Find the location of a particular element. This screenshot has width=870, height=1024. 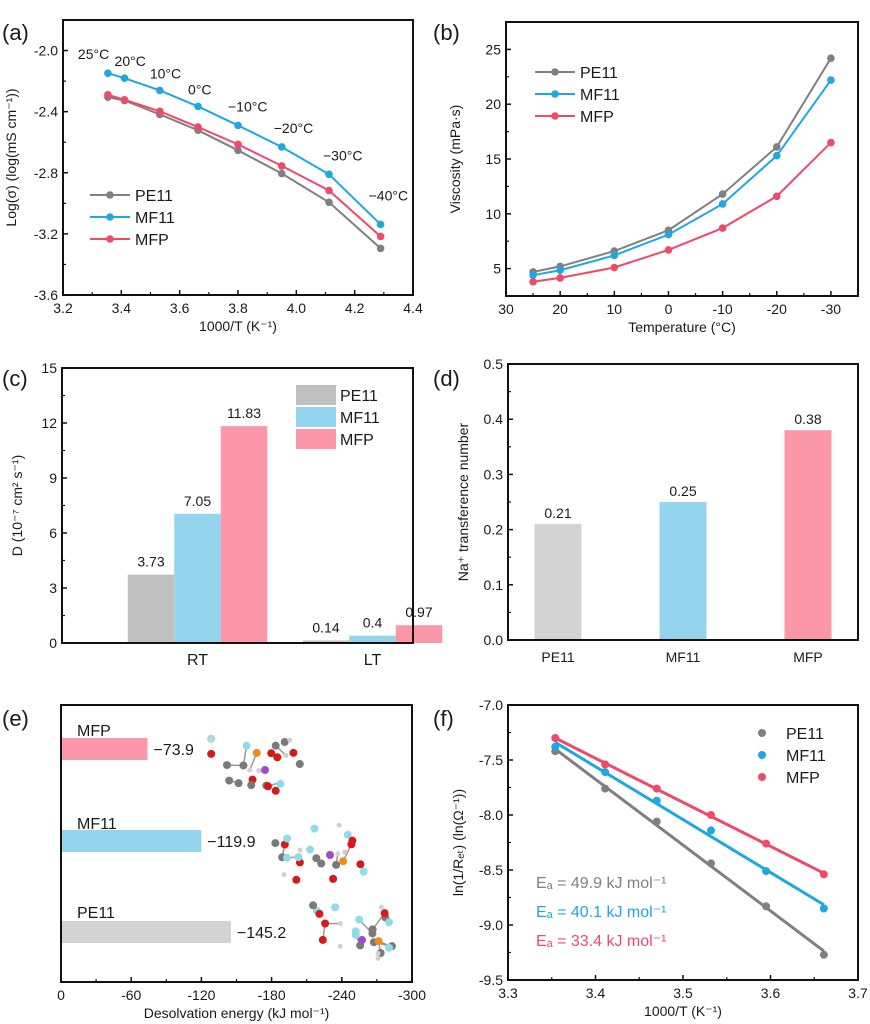

y-tick-label: 0.2 is located at coordinates (494, 530).